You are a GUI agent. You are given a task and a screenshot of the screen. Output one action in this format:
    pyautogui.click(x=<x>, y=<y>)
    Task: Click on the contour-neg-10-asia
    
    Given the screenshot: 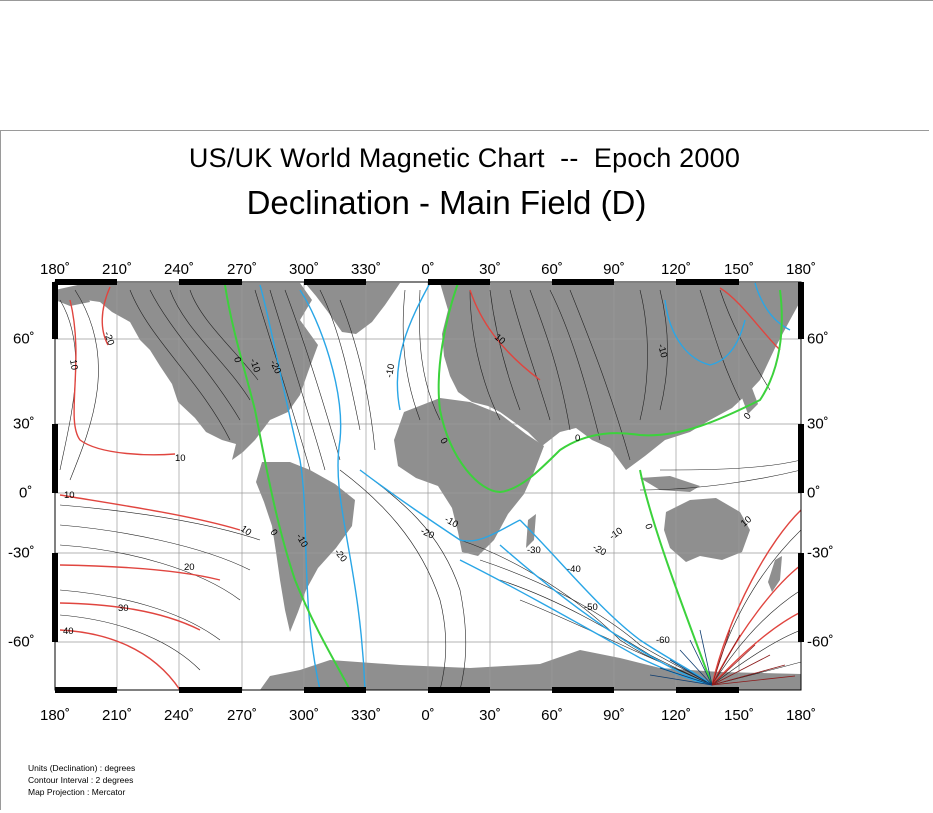 What is the action you would take?
    pyautogui.click(x=705, y=332)
    